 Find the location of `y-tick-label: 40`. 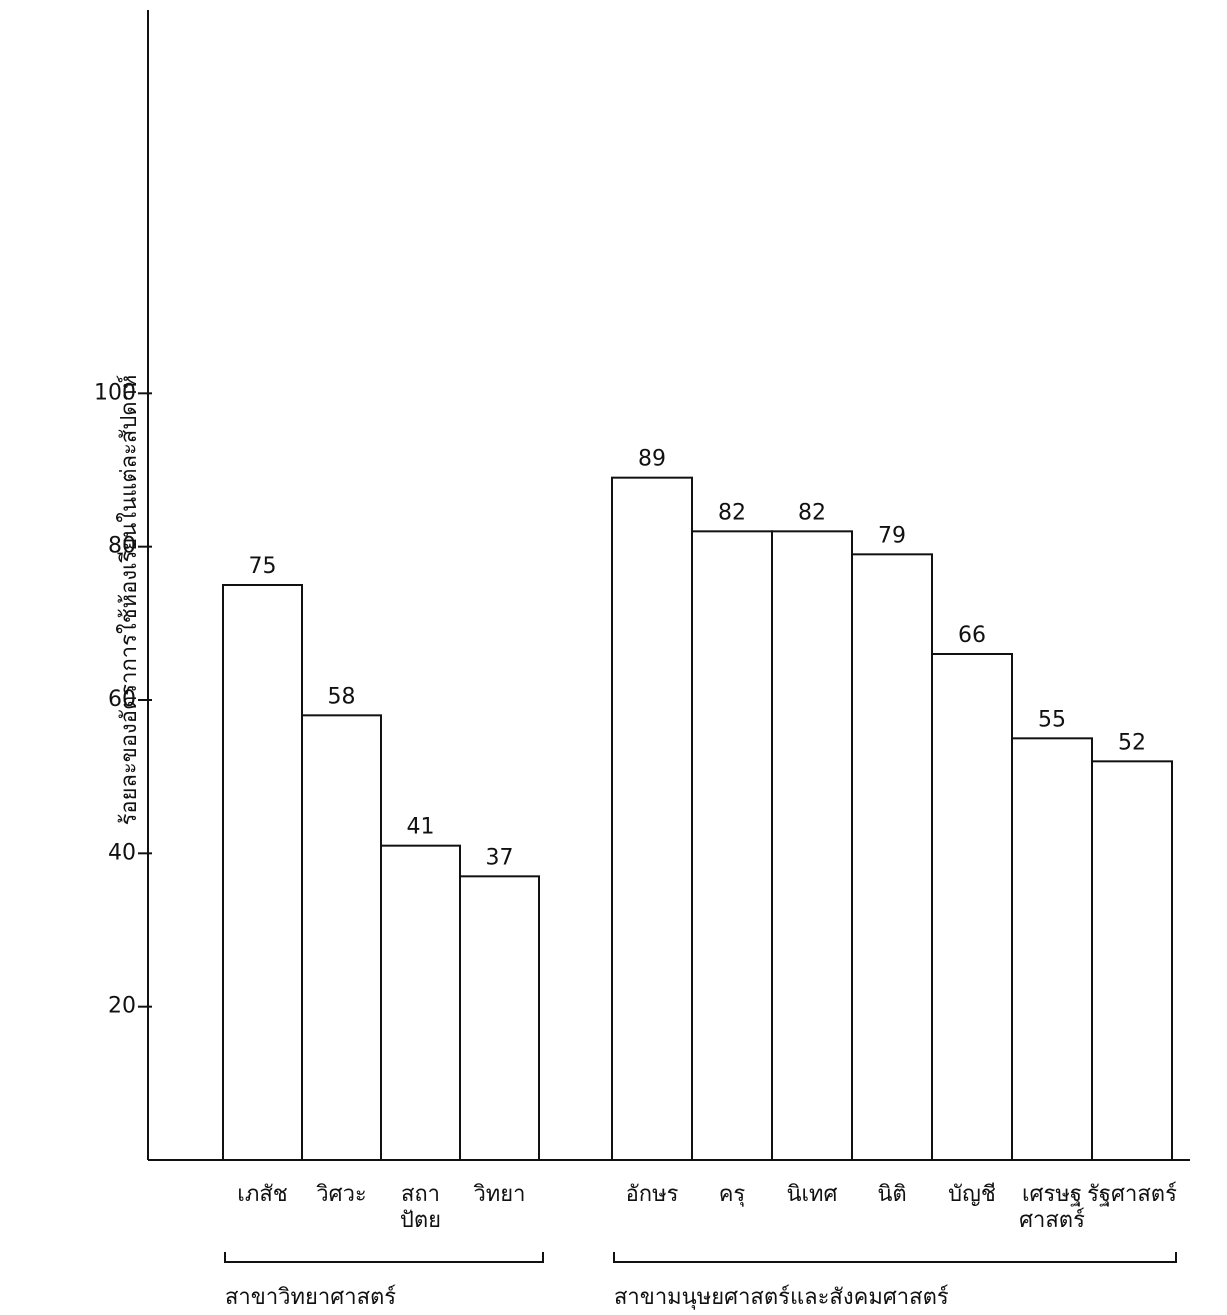

y-tick-label: 40 is located at coordinates (122, 852).